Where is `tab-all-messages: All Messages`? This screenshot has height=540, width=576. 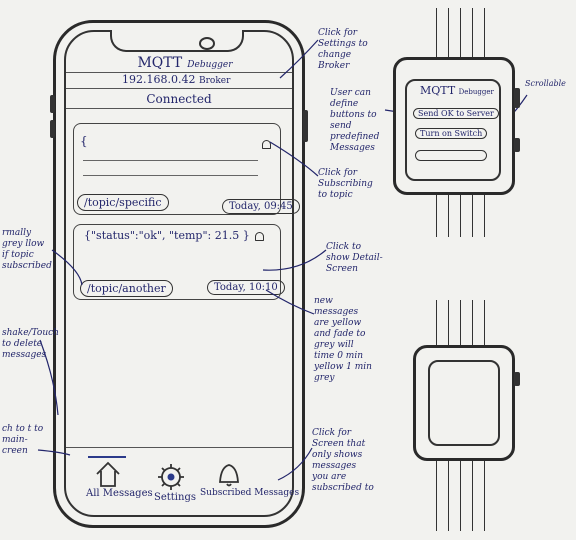
tab-all-messages: All Messages is located at coordinates (115, 482).